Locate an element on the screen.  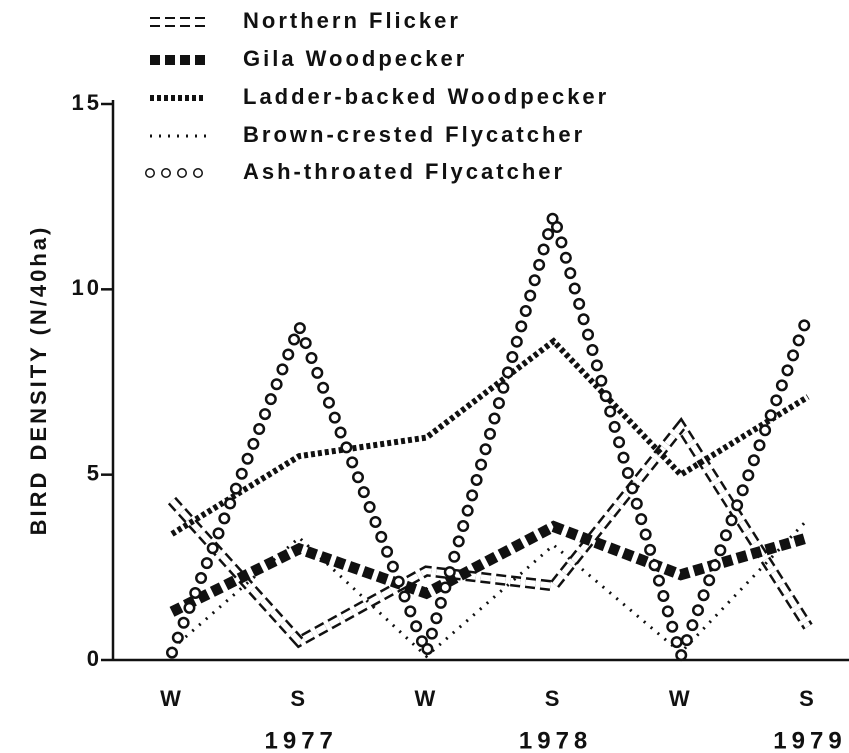
year-label: 1977 is located at coordinates (301, 740).